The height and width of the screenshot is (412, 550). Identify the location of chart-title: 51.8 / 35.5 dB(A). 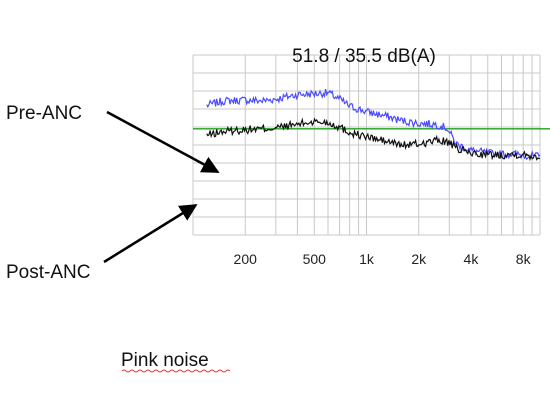
(364, 56).